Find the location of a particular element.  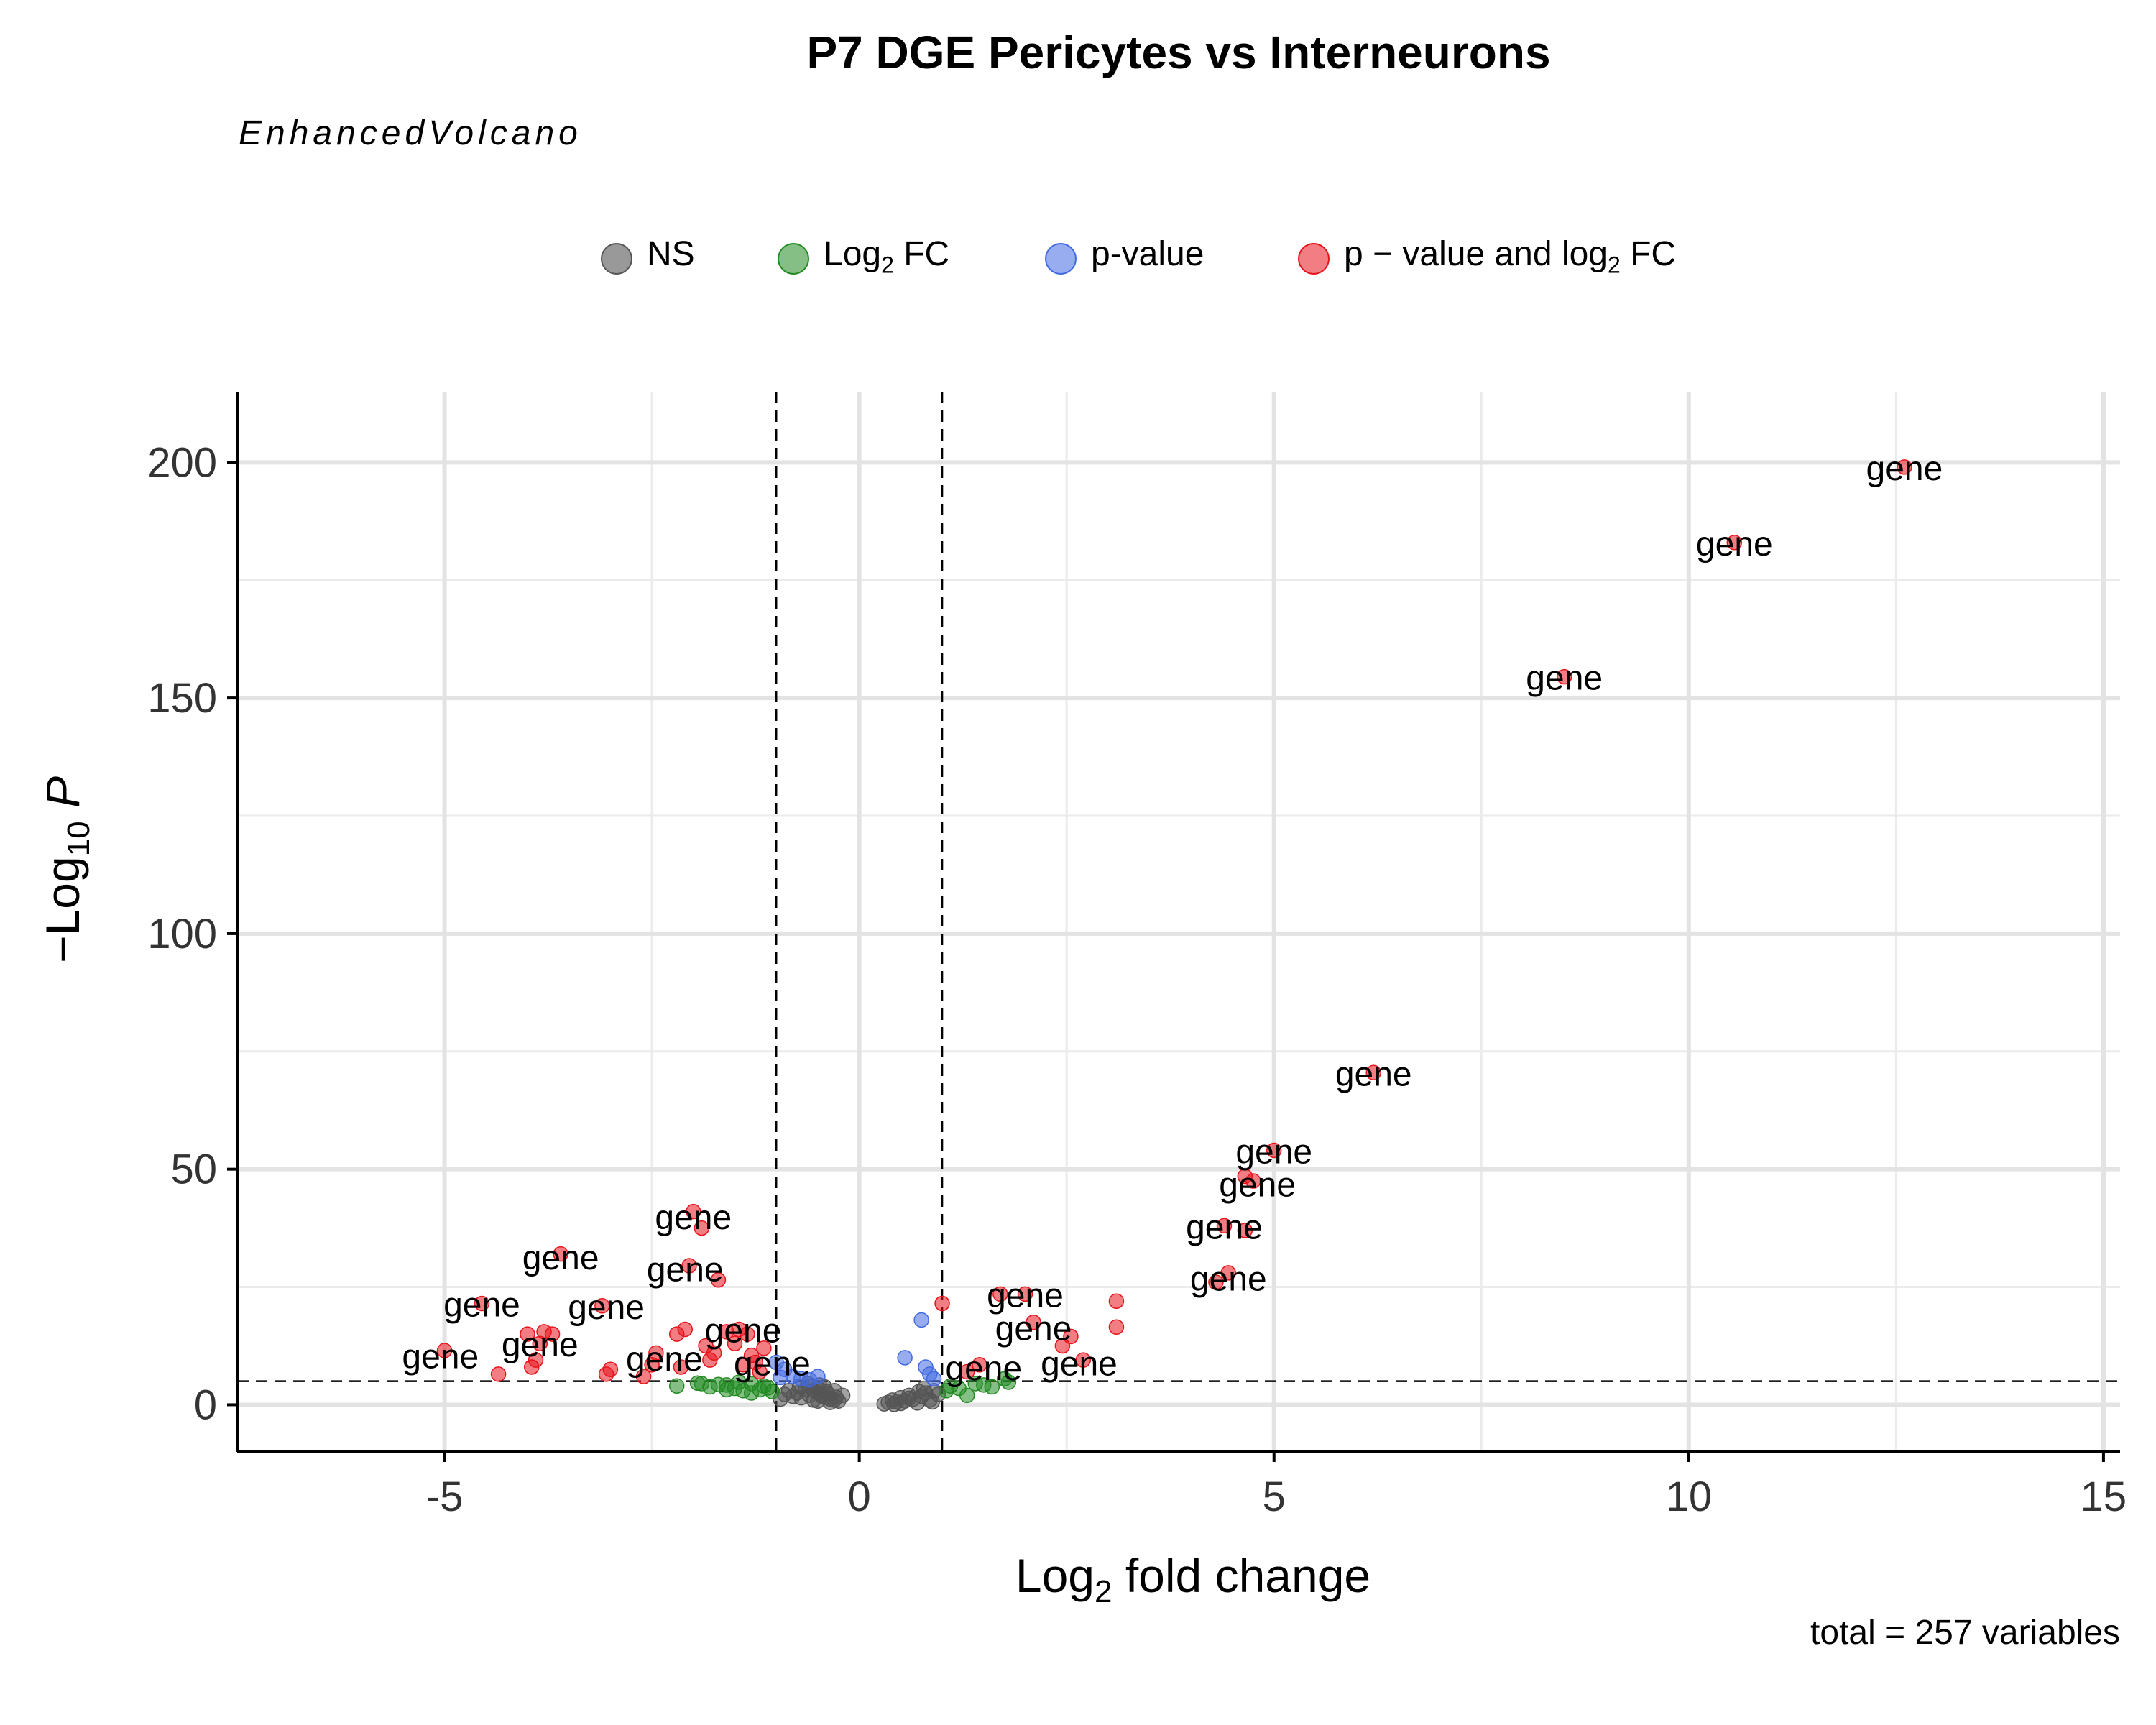

legend-label-ns: NS is located at coordinates (671, 254).